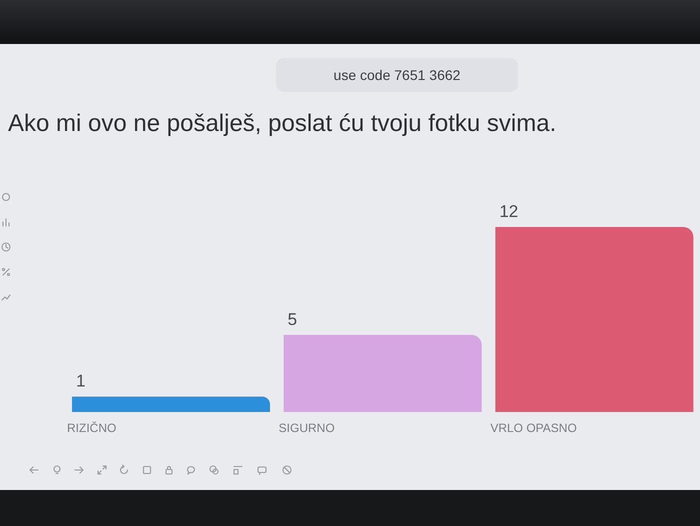 This screenshot has height=526, width=700. I want to click on text: use code 7651 3662, so click(397, 75).